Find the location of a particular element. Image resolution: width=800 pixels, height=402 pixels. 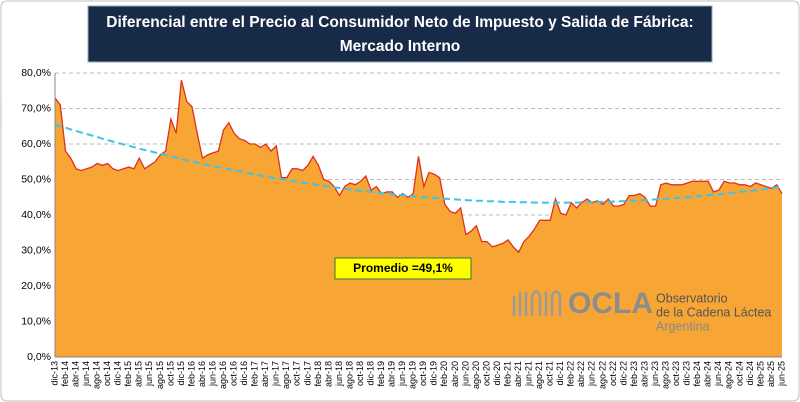

x-tick-label: abr-20 is located at coordinates (455, 374).